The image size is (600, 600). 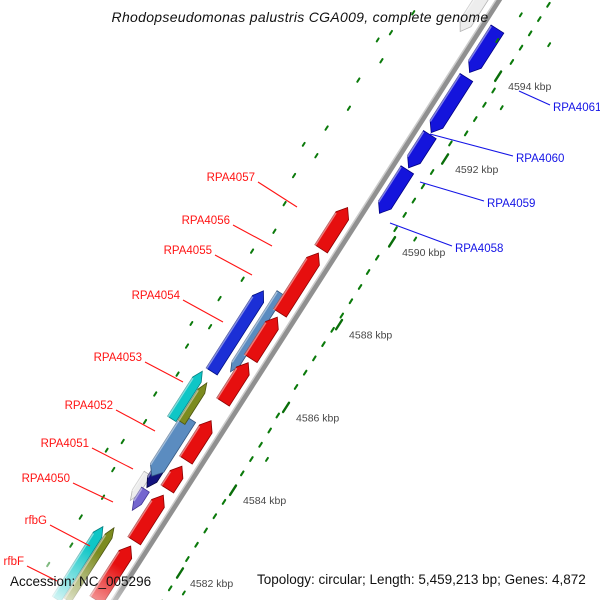 I want to click on gene-arrow-RPA4061, so click(x=486, y=49).